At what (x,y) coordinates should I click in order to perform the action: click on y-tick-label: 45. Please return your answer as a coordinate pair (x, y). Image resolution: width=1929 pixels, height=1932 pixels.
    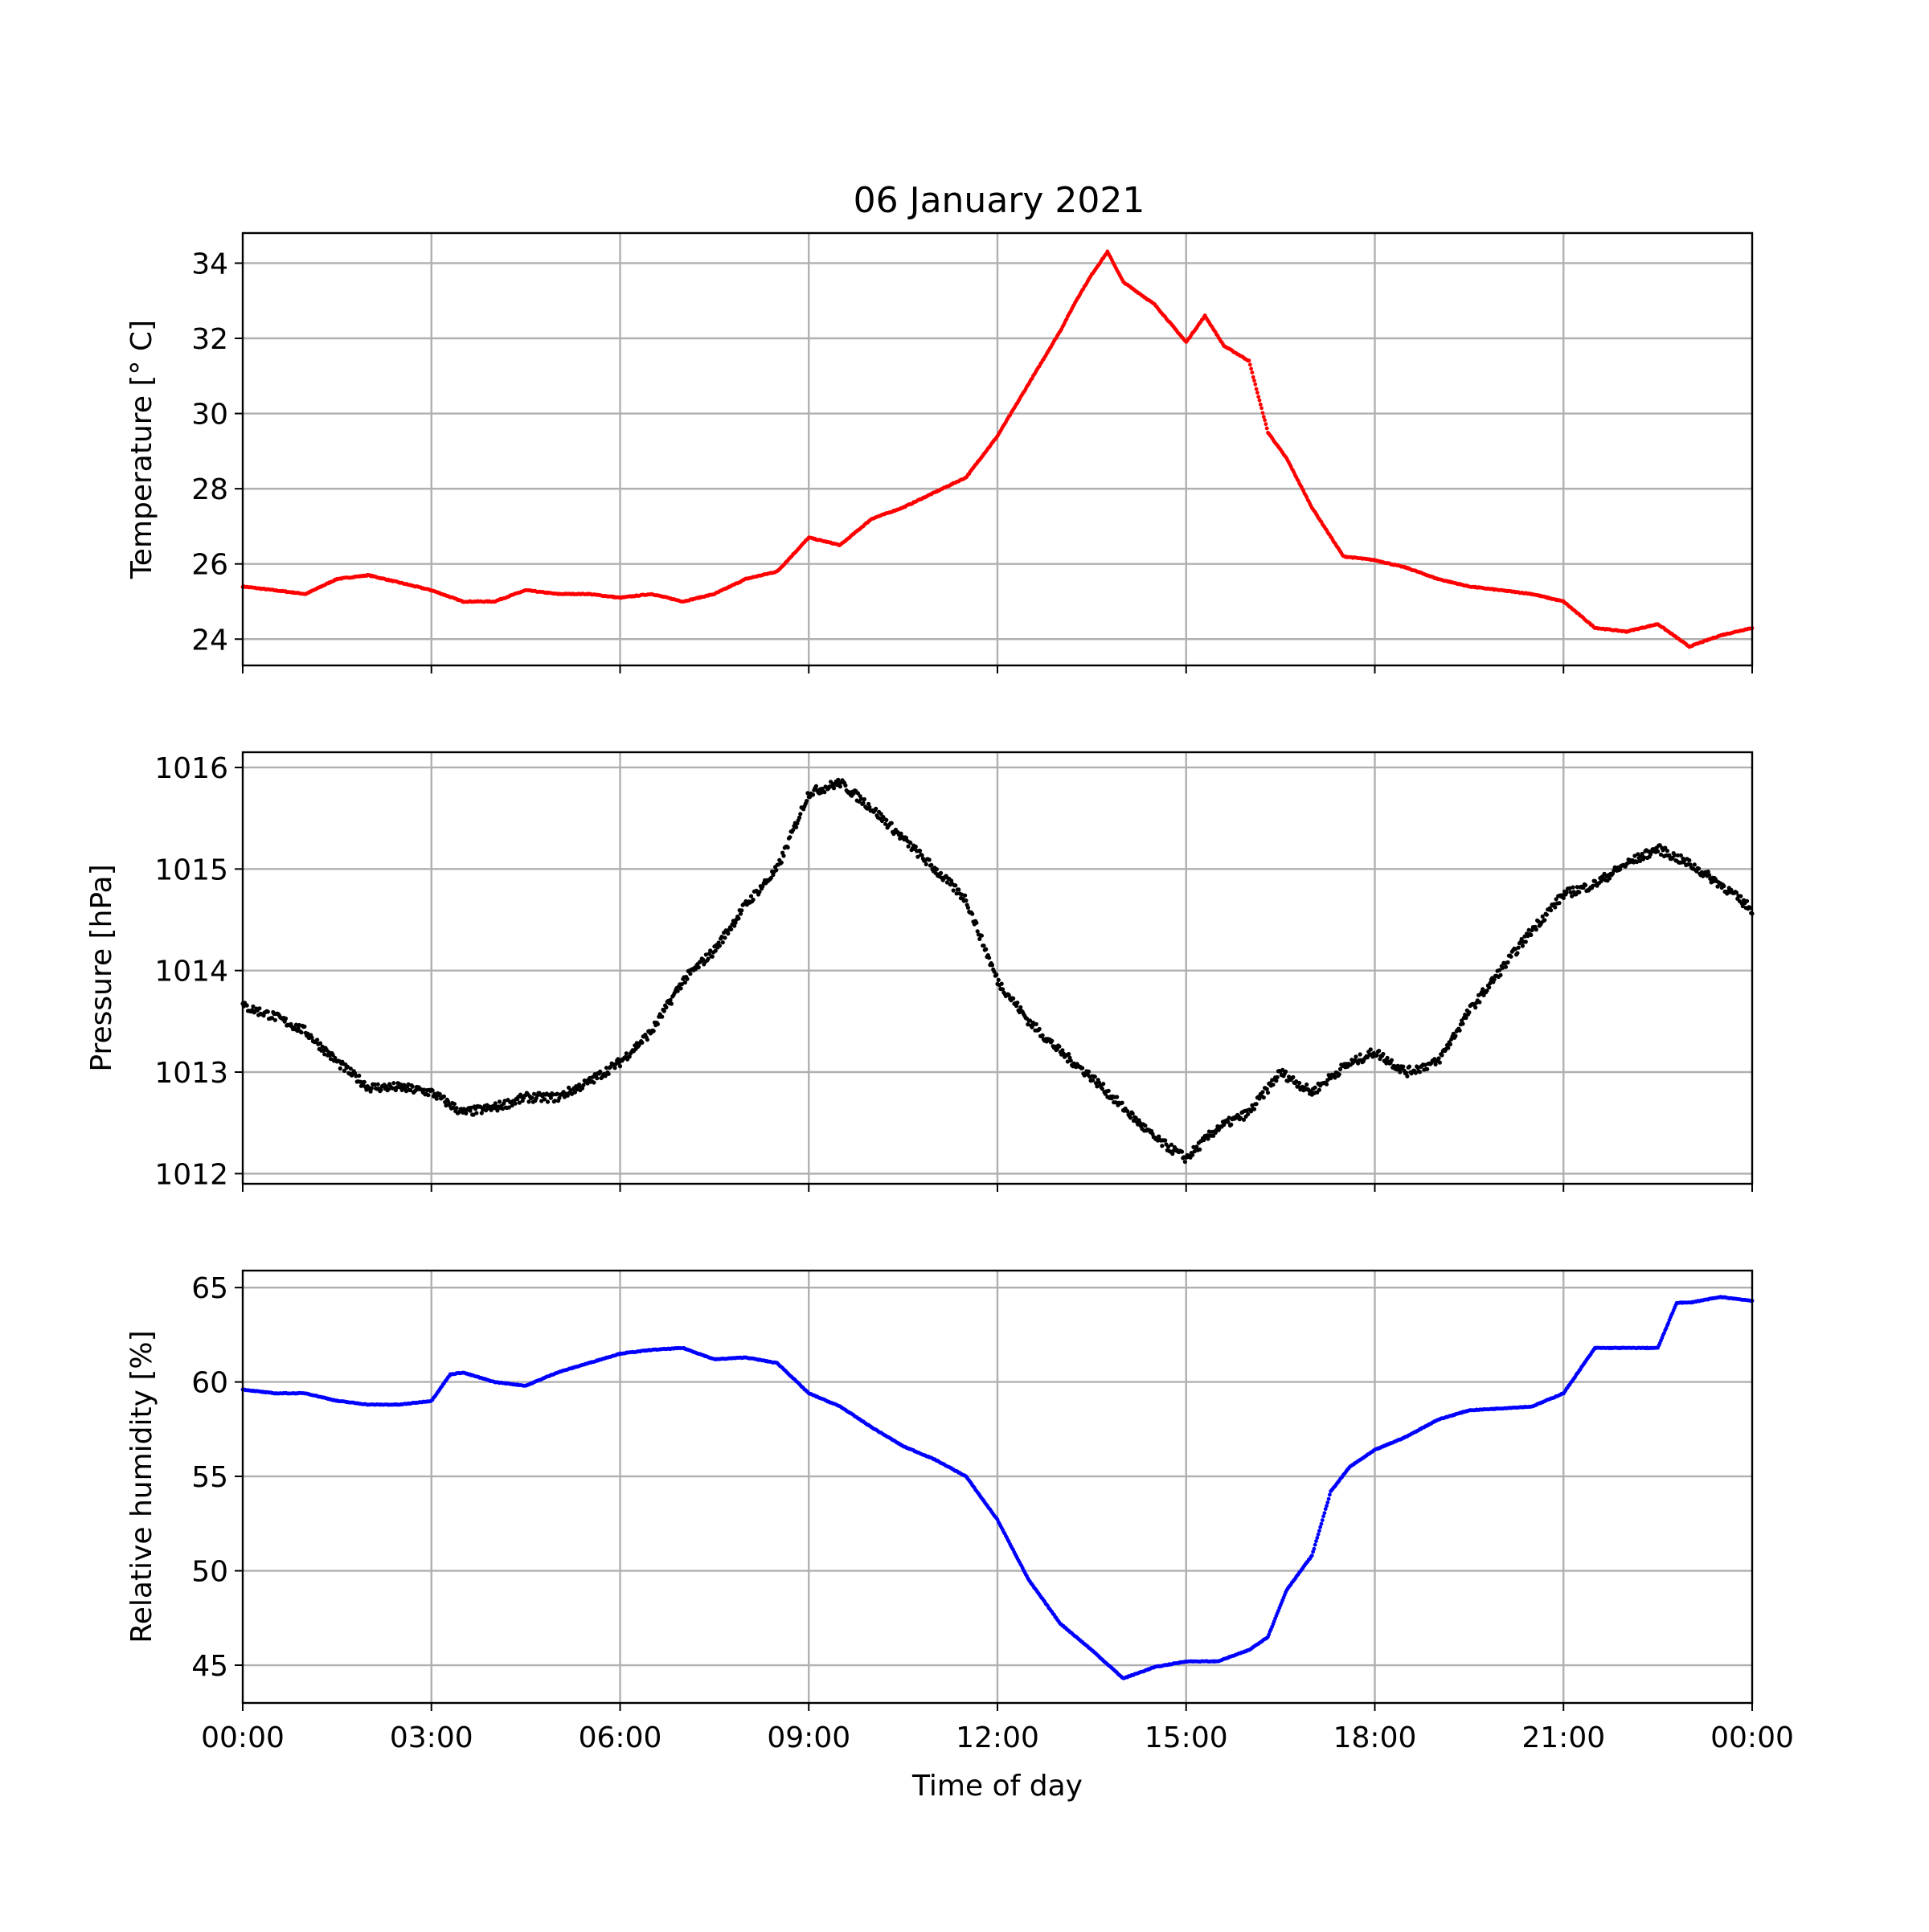
    Looking at the image, I should click on (209, 1666).